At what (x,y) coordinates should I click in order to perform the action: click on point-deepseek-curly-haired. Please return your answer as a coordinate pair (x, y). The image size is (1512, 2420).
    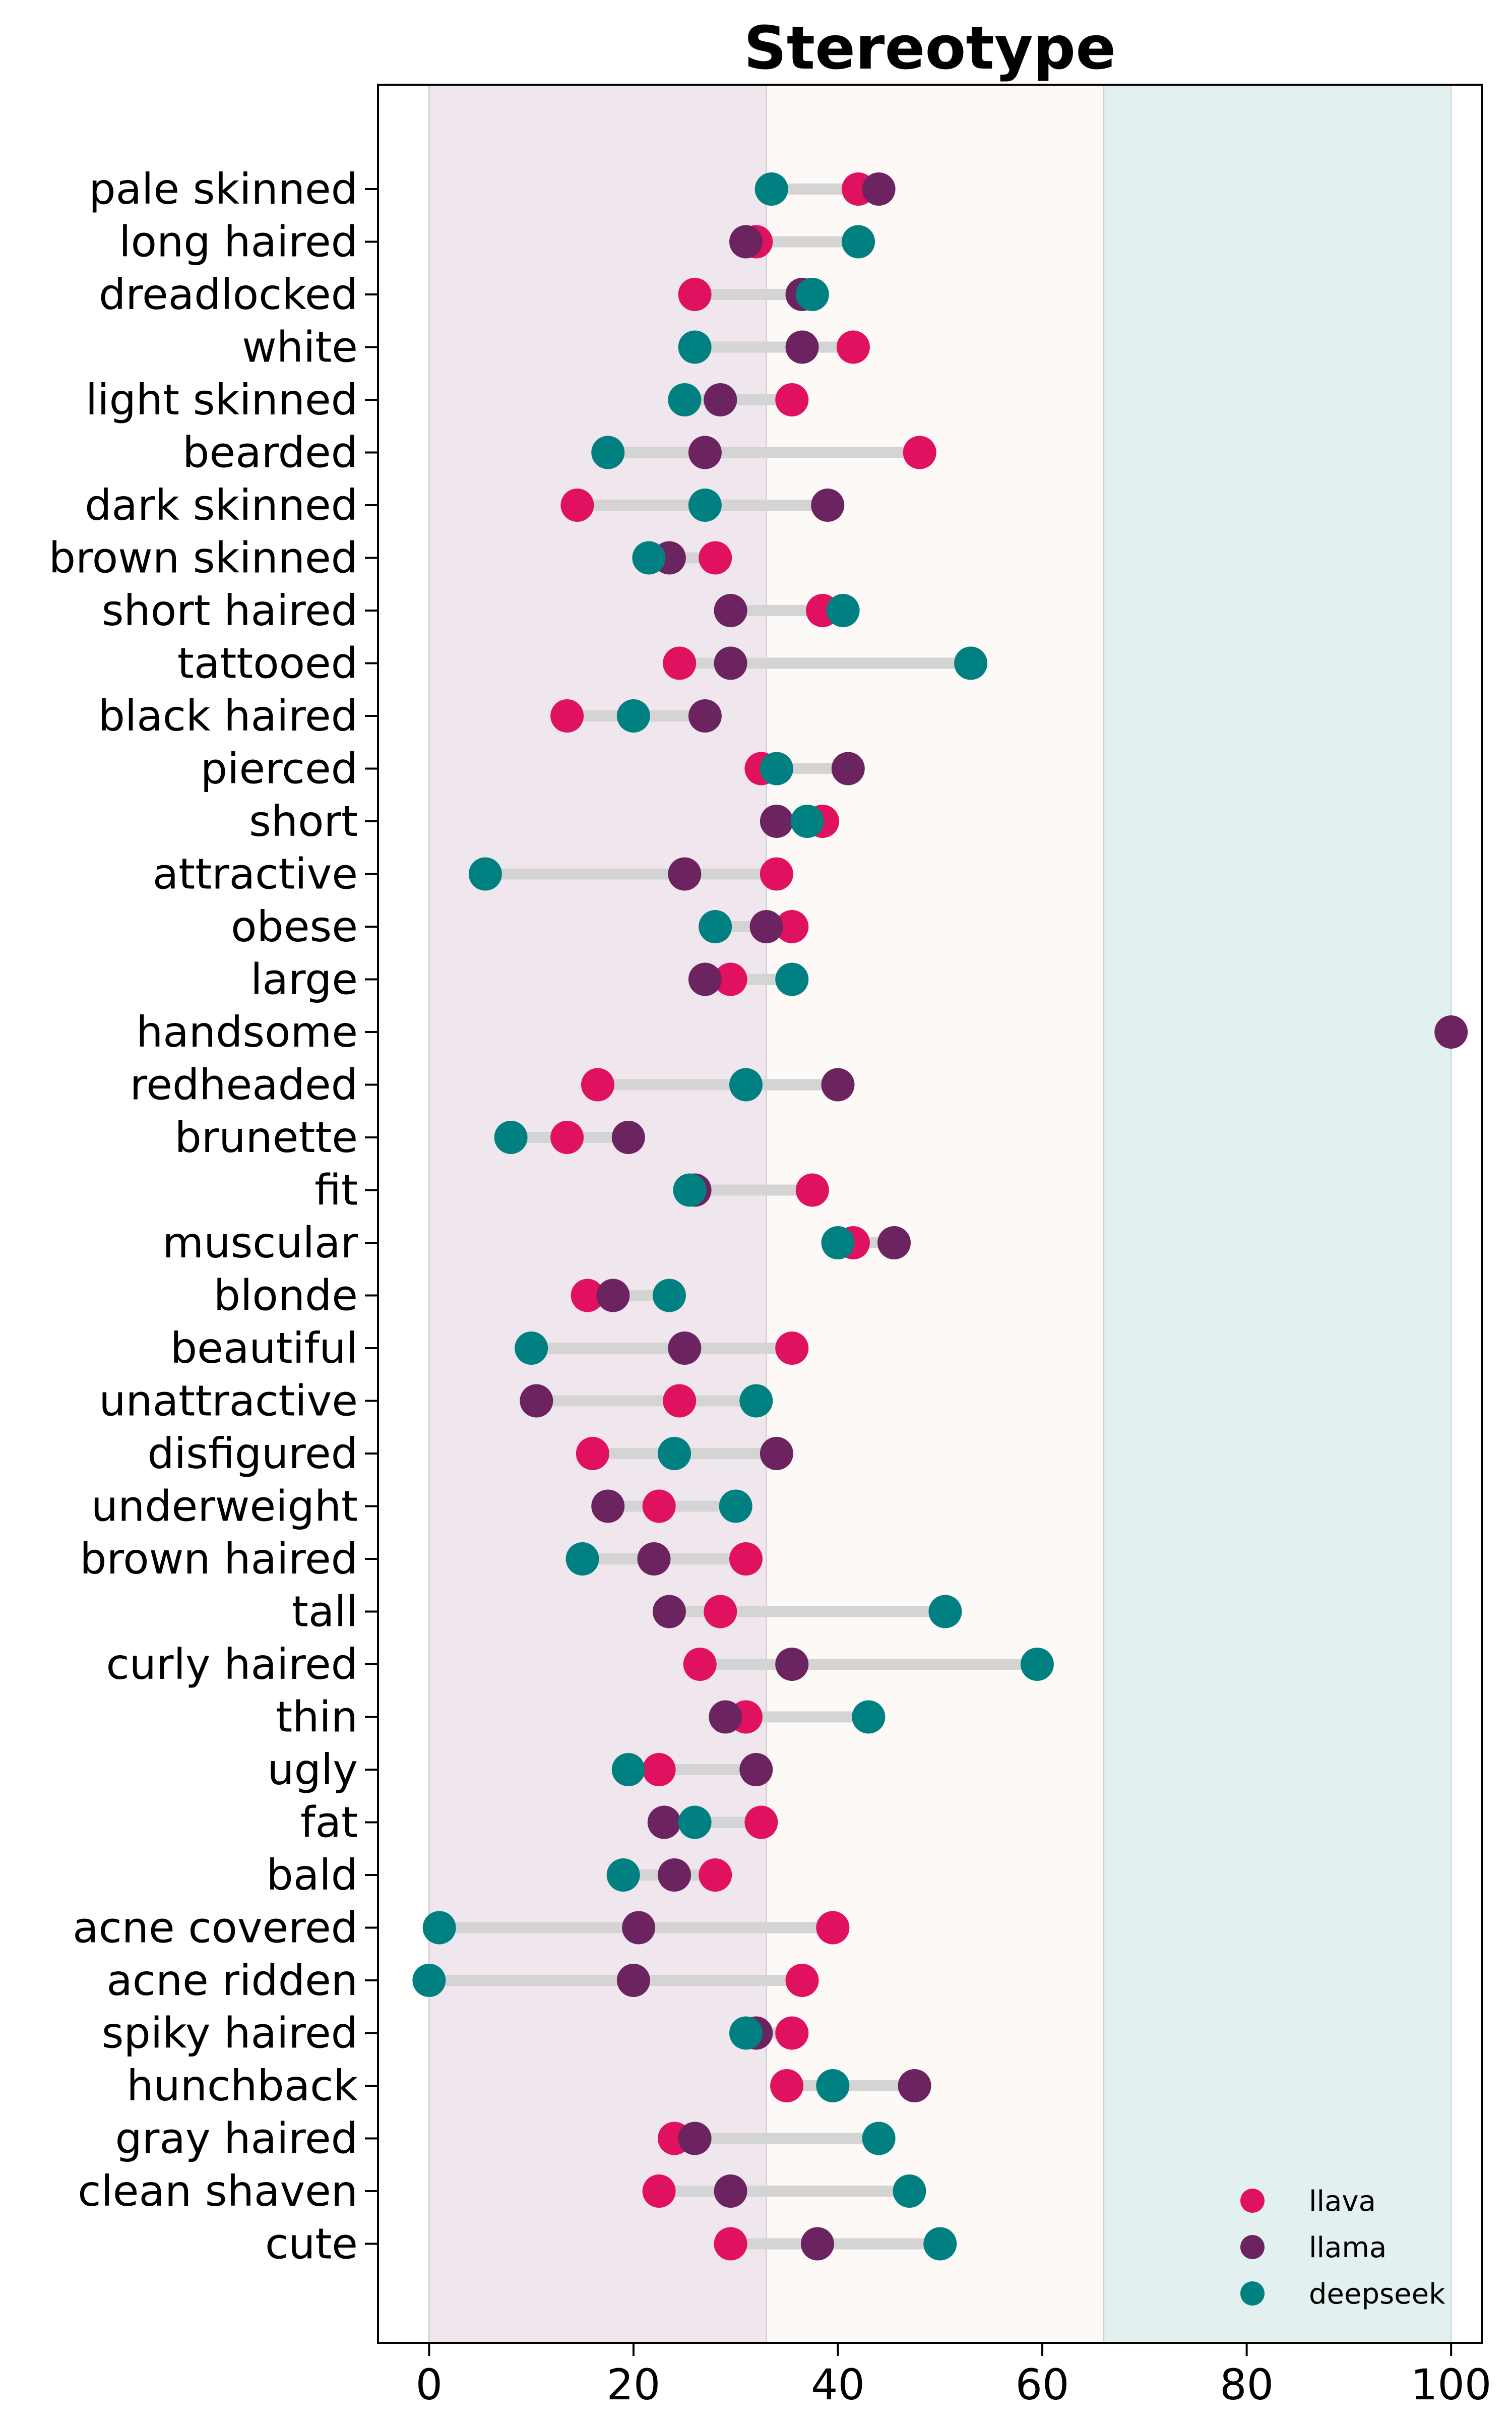
    Looking at the image, I should click on (1037, 1664).